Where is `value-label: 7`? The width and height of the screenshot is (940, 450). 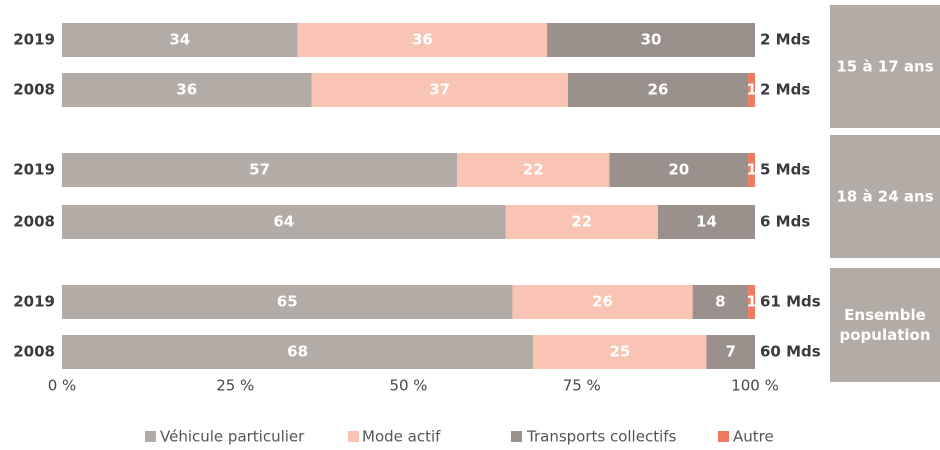 value-label: 7 is located at coordinates (731, 352).